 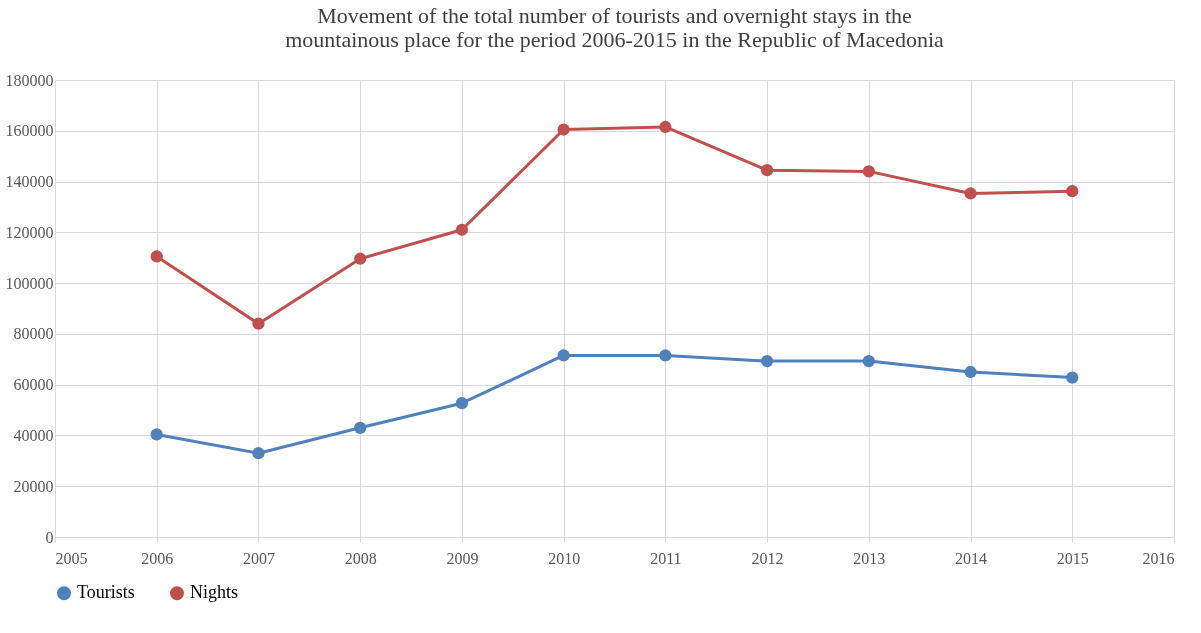 What do you see at coordinates (564, 558) in the screenshot?
I see `x-tick-label: 2010` at bounding box center [564, 558].